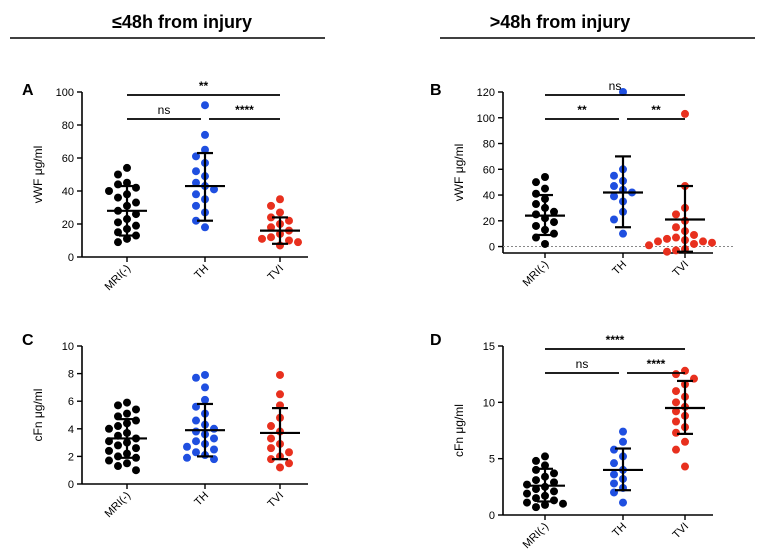  Describe the element at coordinates (560, 22) in the screenshot. I see `right-column-heading: >48h from injury` at that location.